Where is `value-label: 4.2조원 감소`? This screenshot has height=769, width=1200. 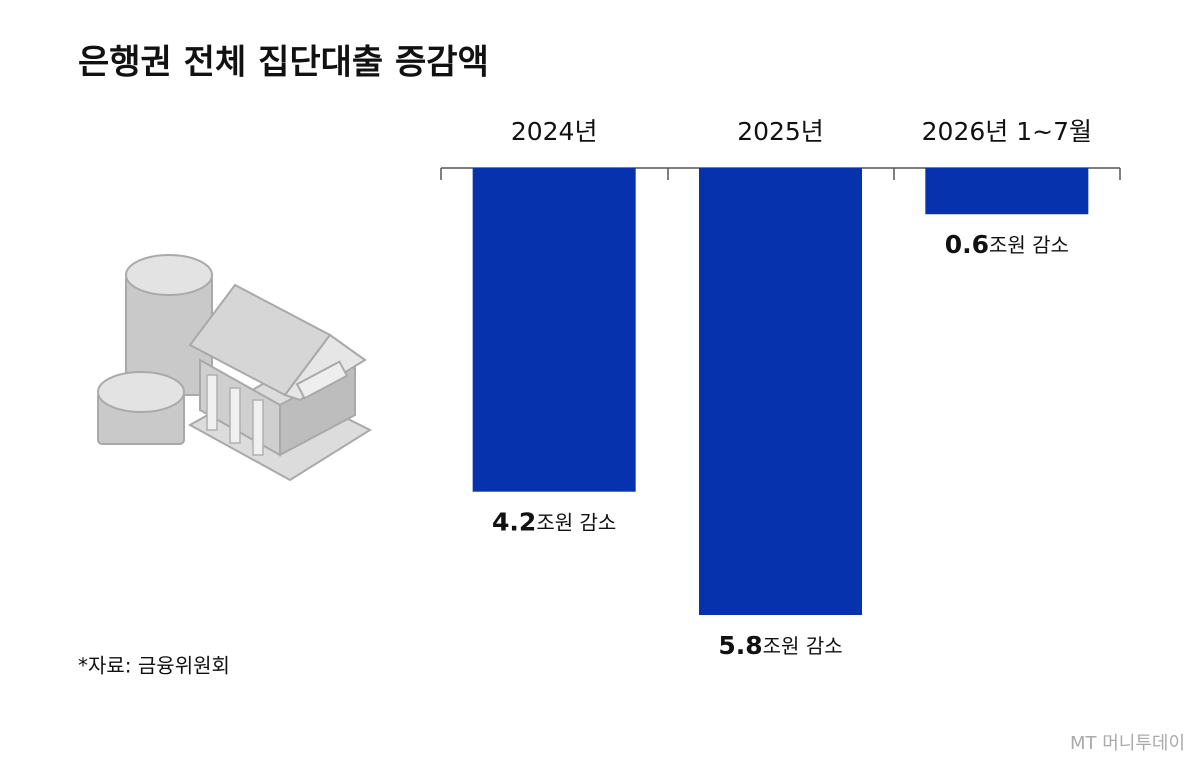
value-label: 4.2조원 감소 is located at coordinates (554, 522).